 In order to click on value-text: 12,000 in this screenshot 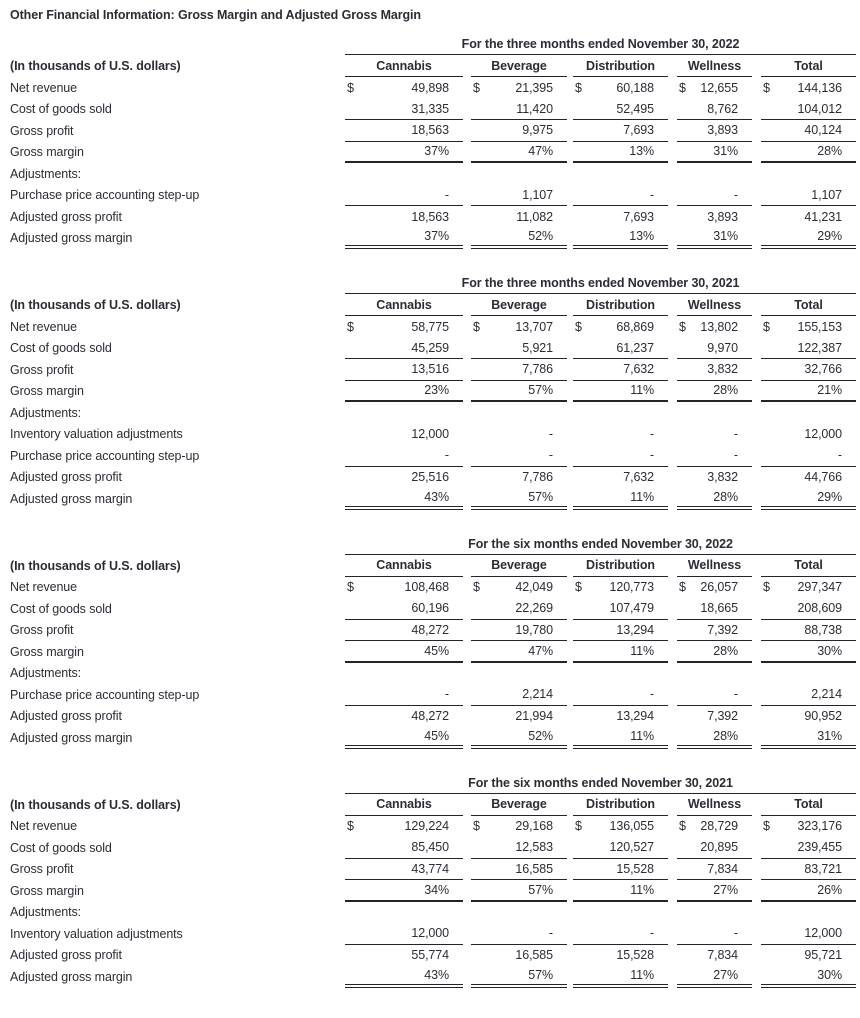, I will do `click(430, 933)`.